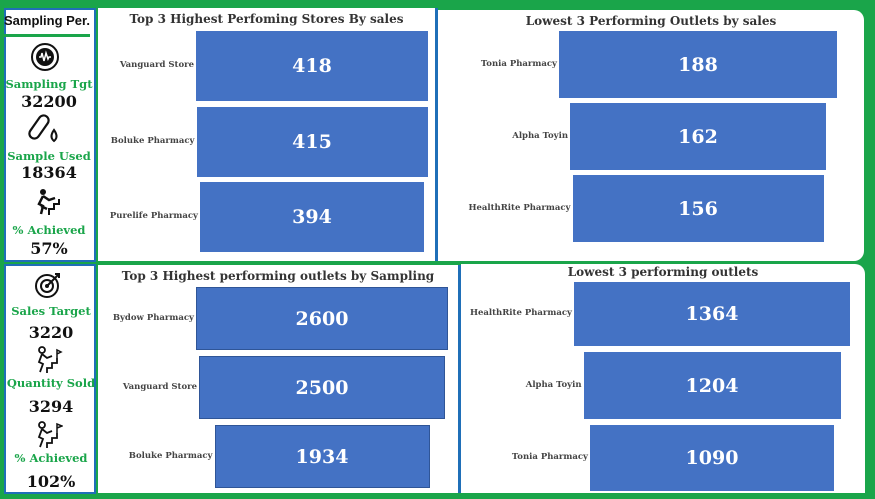  What do you see at coordinates (49, 248) in the screenshot?
I see `achieved-value-top: 57%` at bounding box center [49, 248].